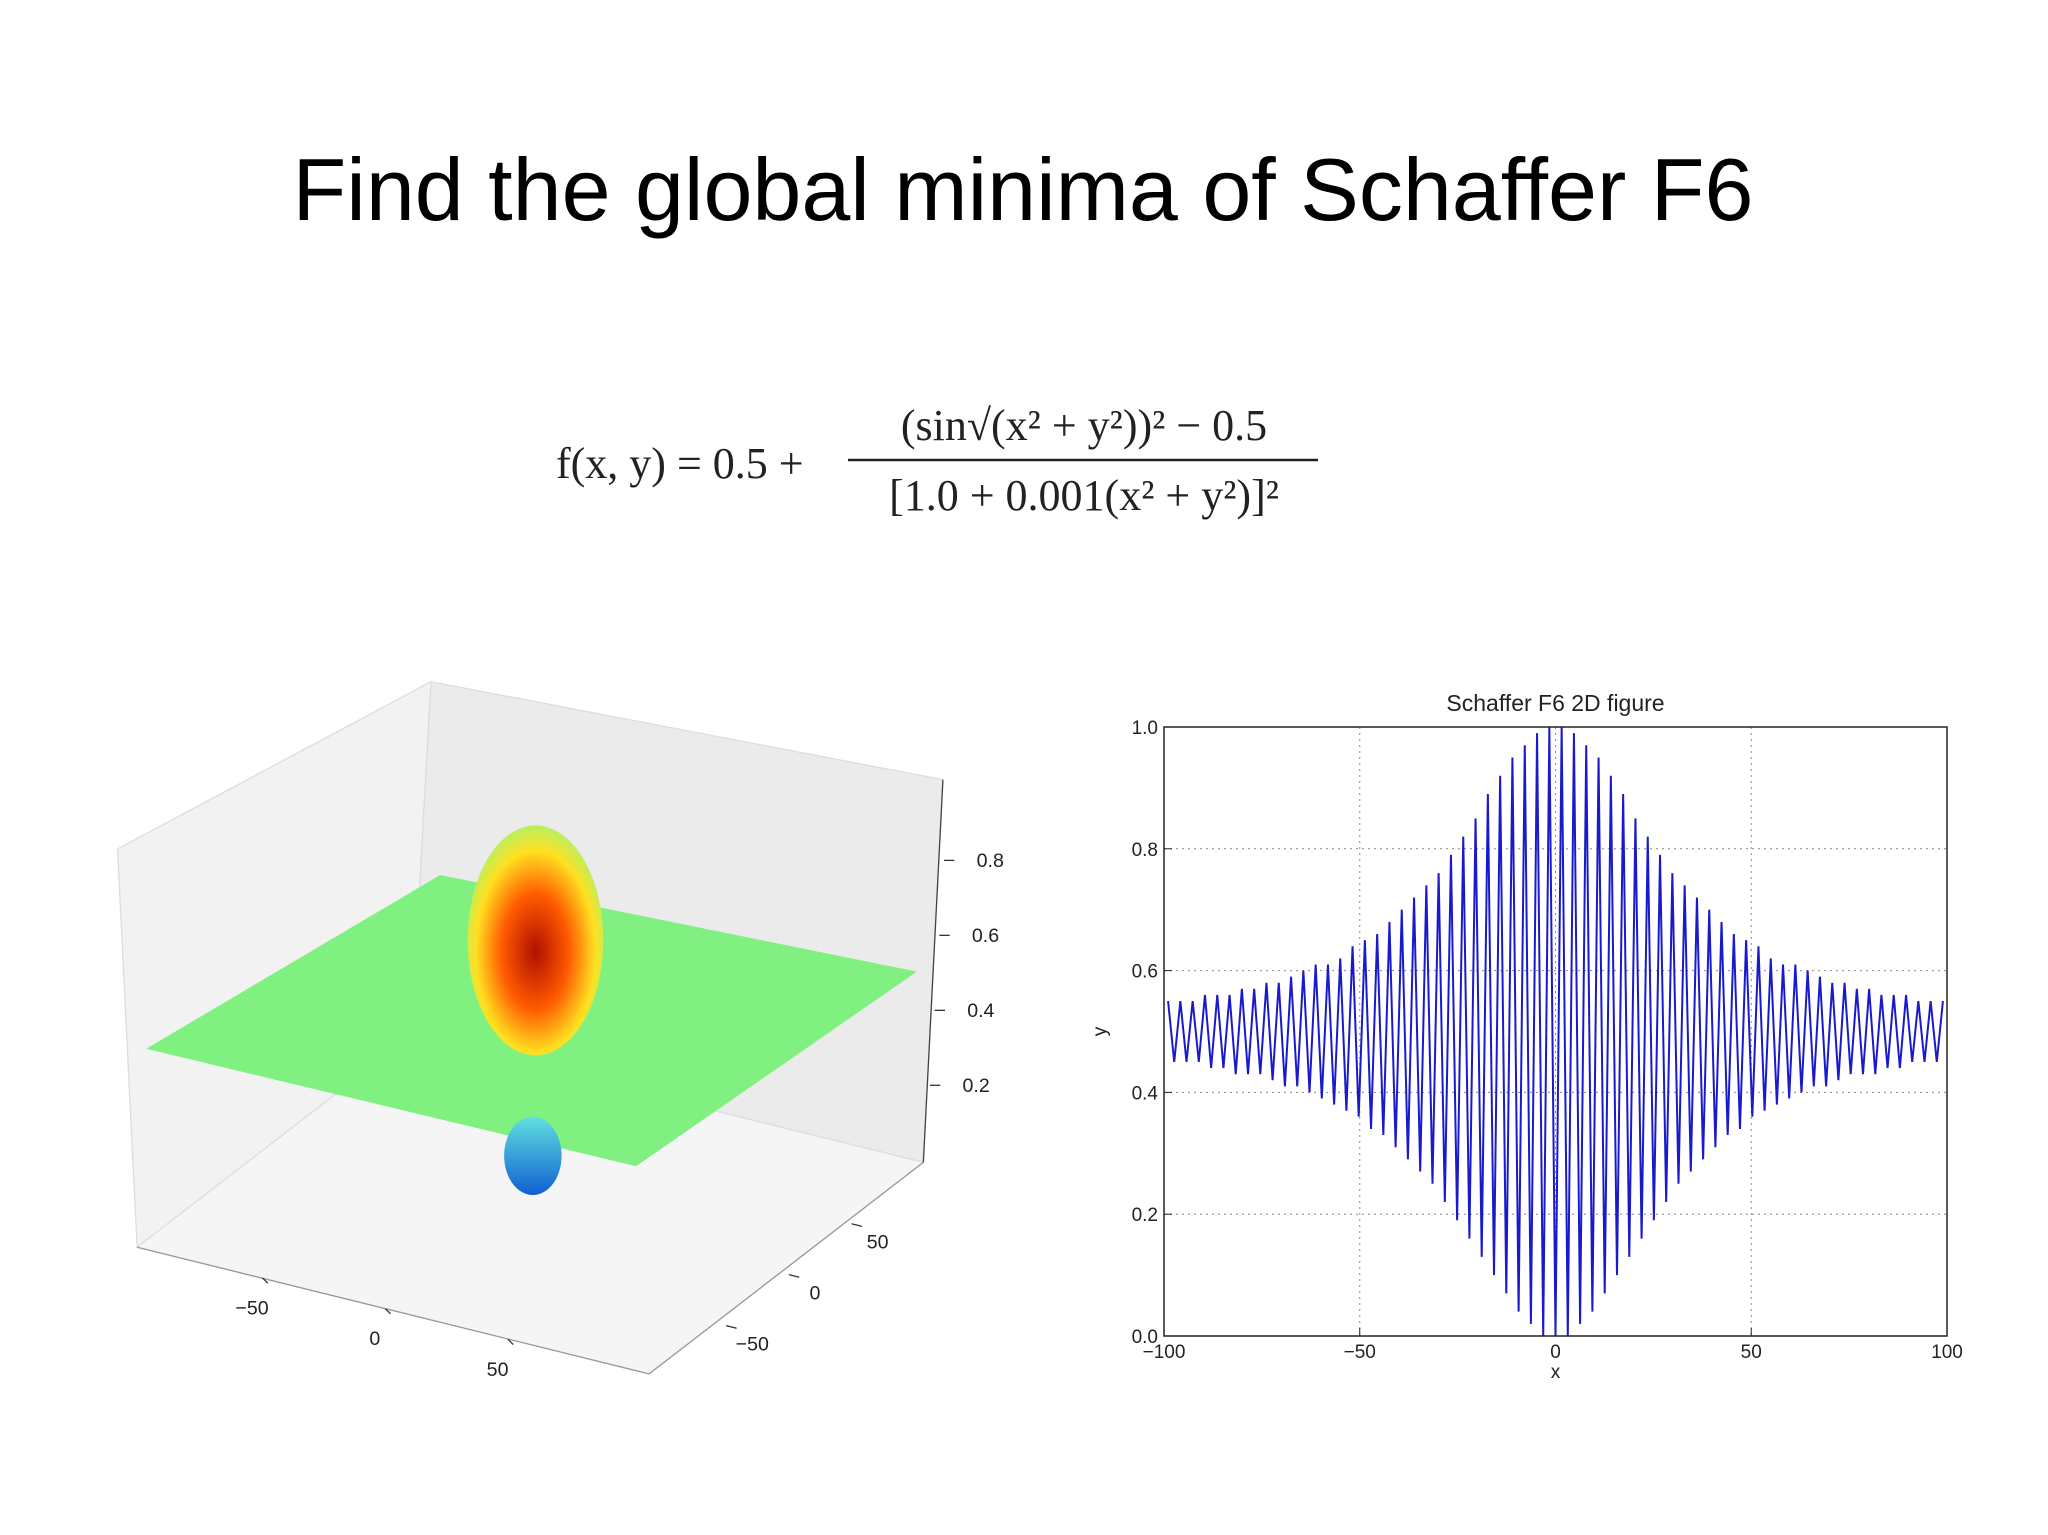 This screenshot has width=2048, height=1535. I want to click on x-tick-label: −100, so click(1164, 1352).